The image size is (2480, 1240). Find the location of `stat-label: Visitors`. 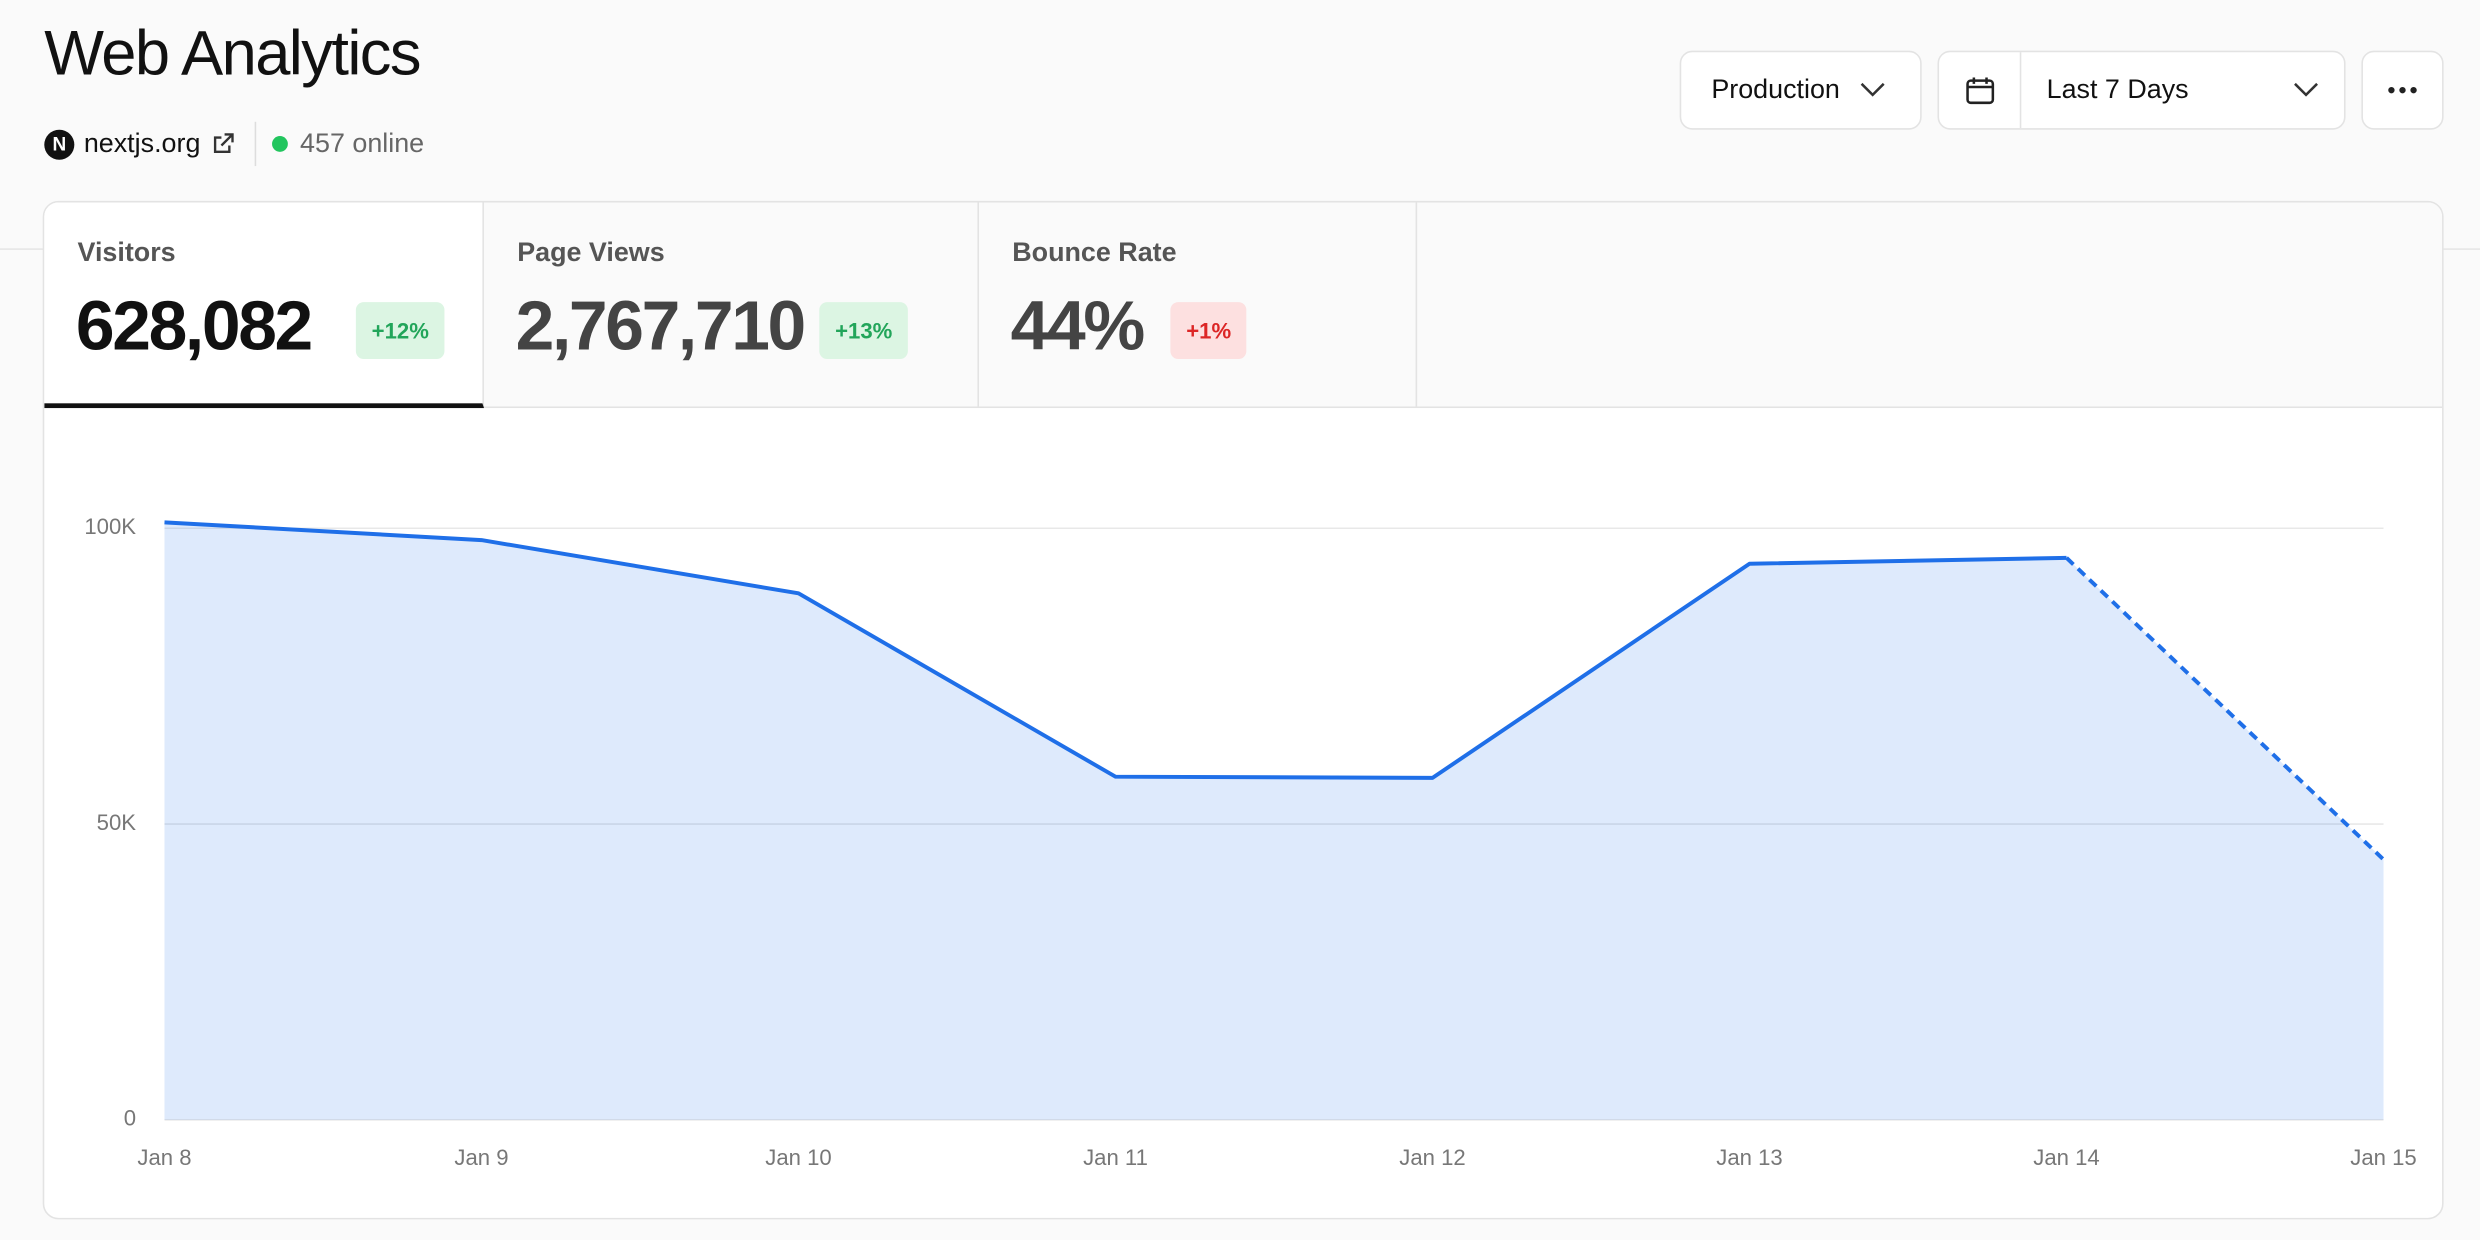

stat-label: Visitors is located at coordinates (126, 252).